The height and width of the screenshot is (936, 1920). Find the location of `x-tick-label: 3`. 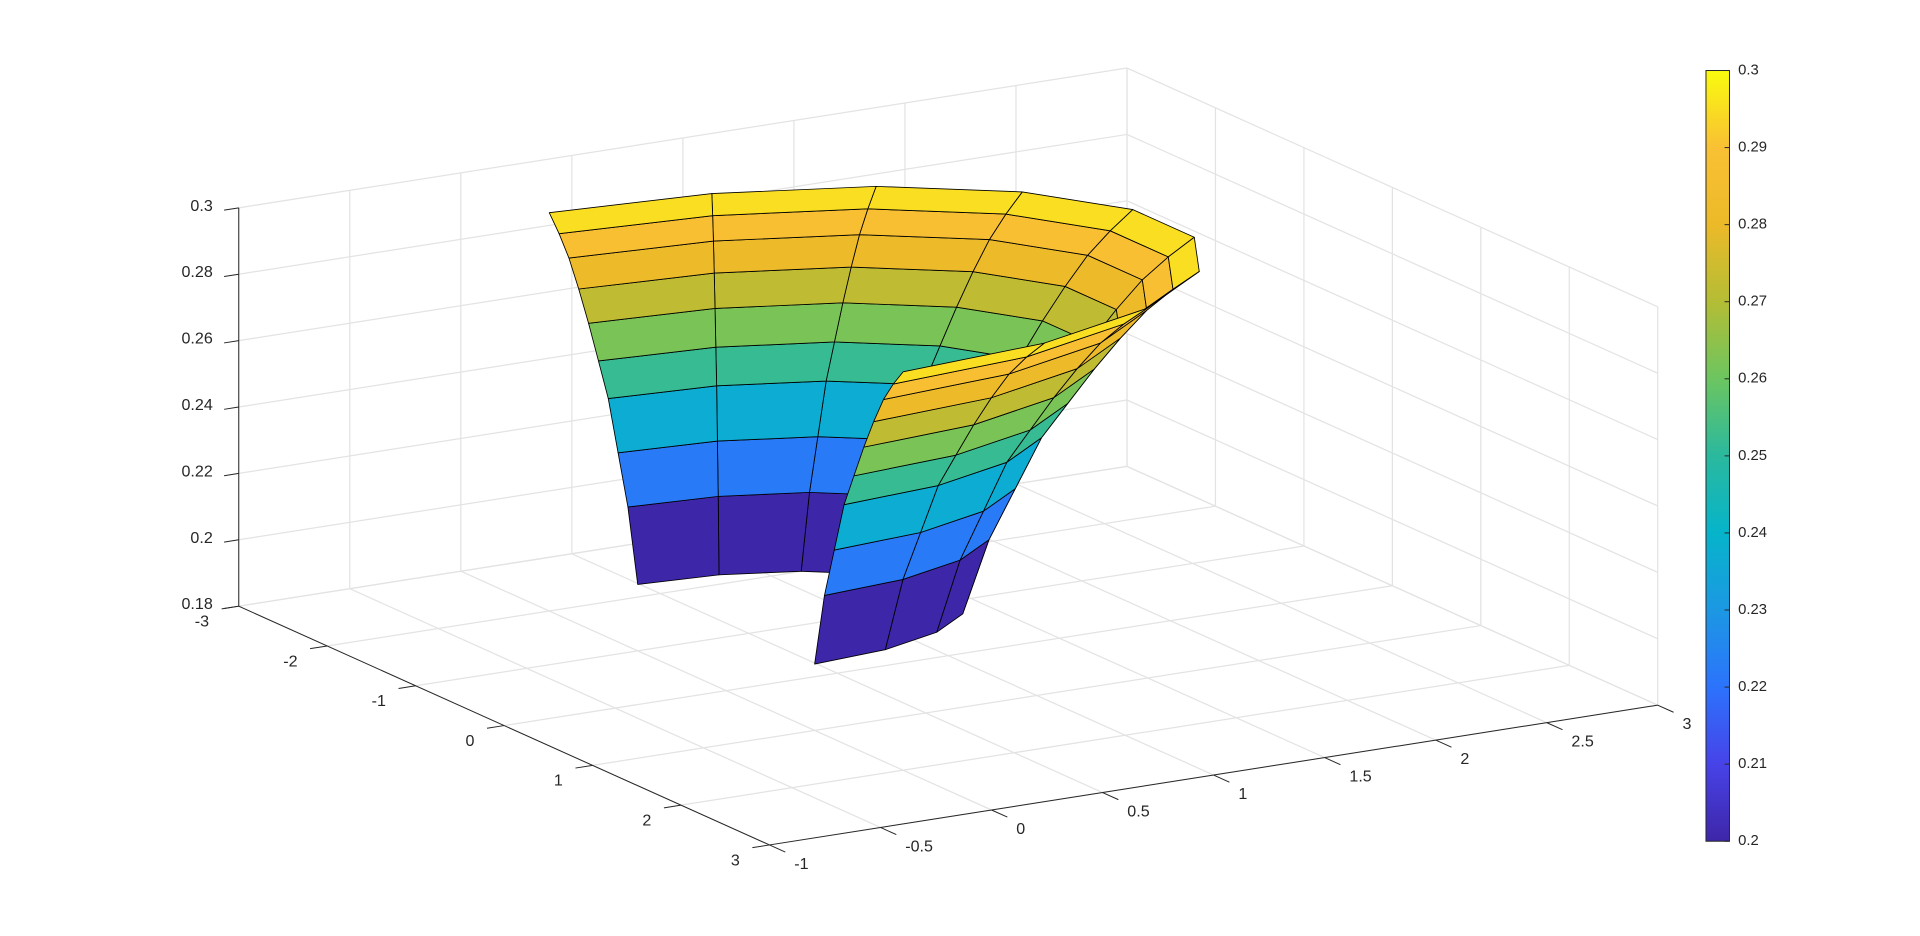

x-tick-label: 3 is located at coordinates (1686, 724).